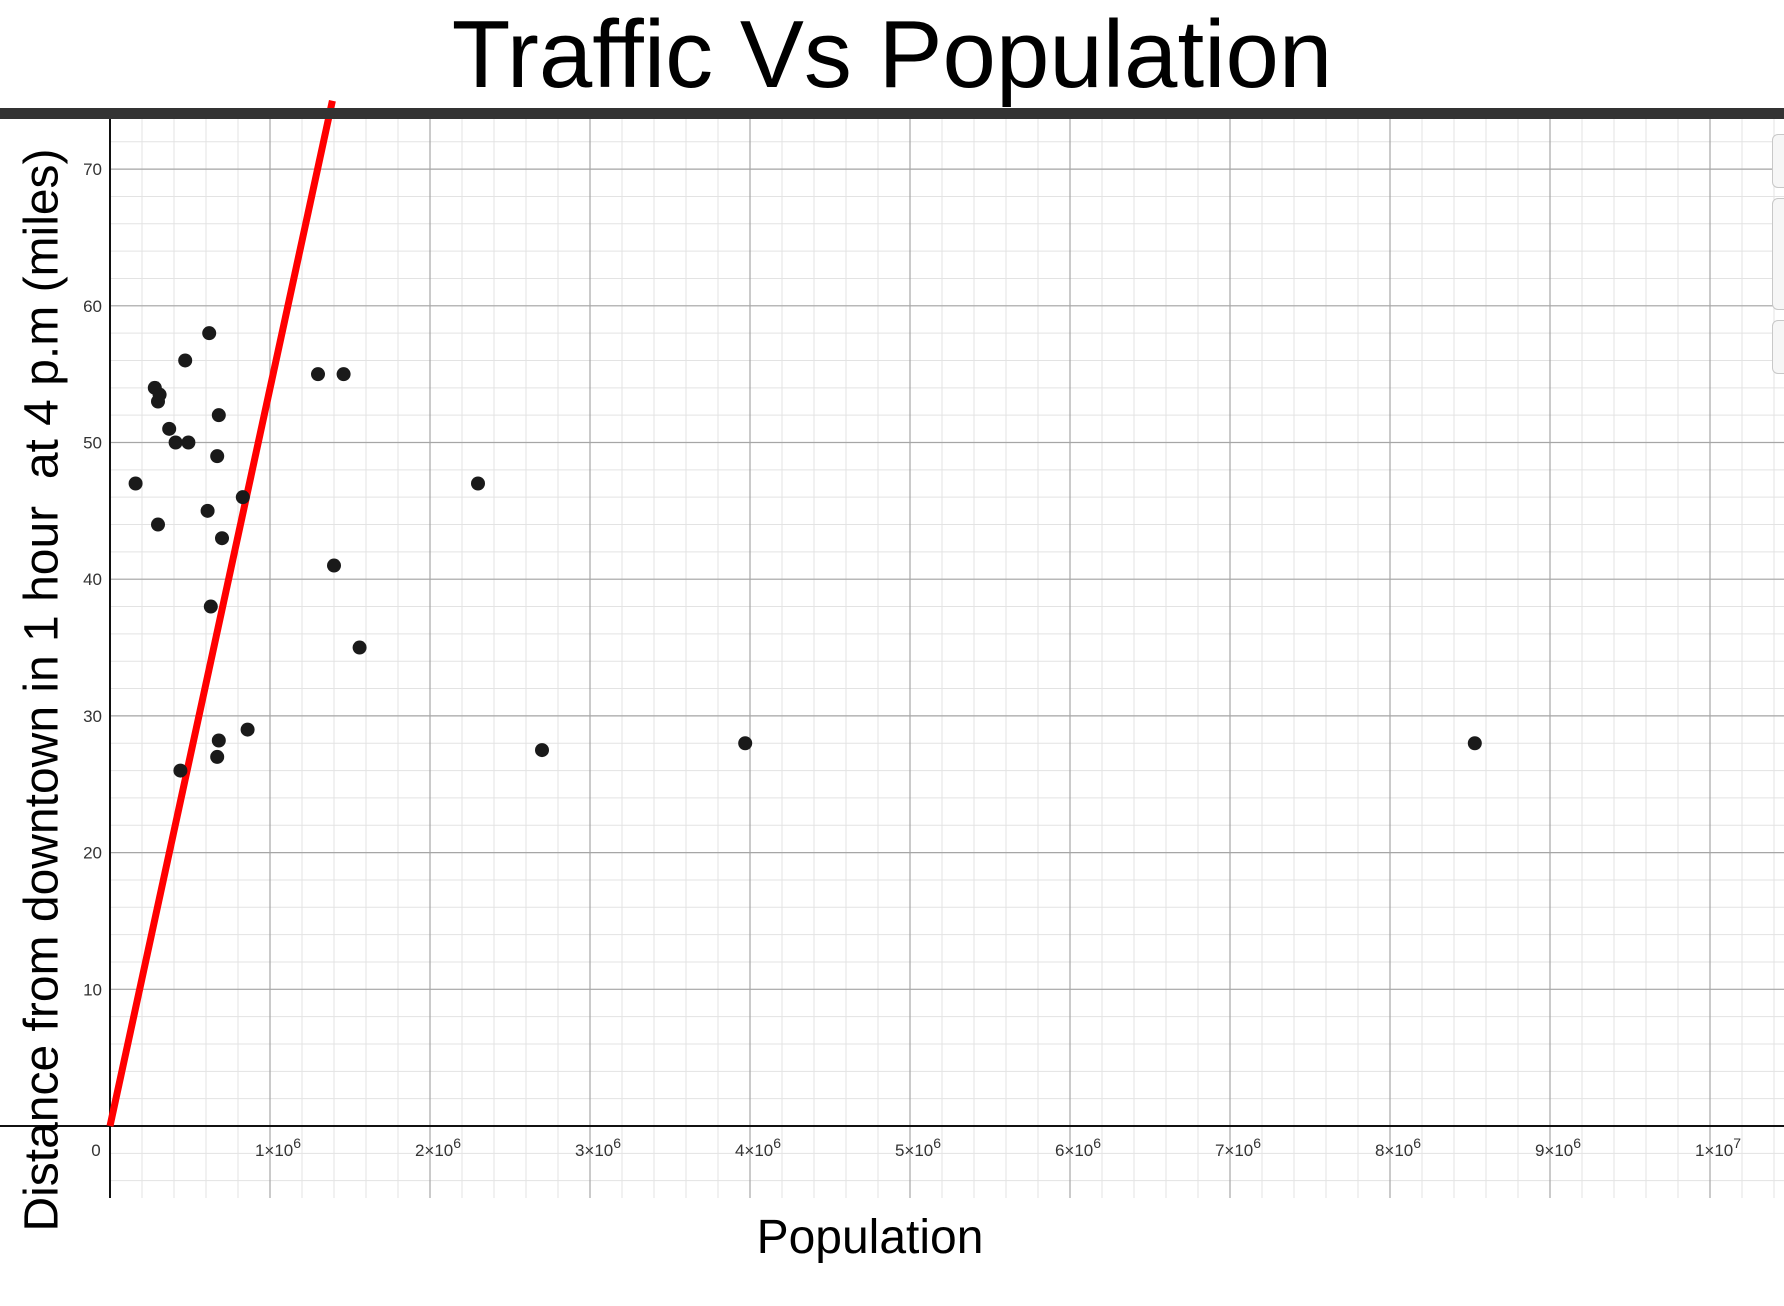 Image resolution: width=1784 pixels, height=1306 pixels. What do you see at coordinates (278, 1147) in the screenshot?
I see `x-tick-label: 1×10⁶` at bounding box center [278, 1147].